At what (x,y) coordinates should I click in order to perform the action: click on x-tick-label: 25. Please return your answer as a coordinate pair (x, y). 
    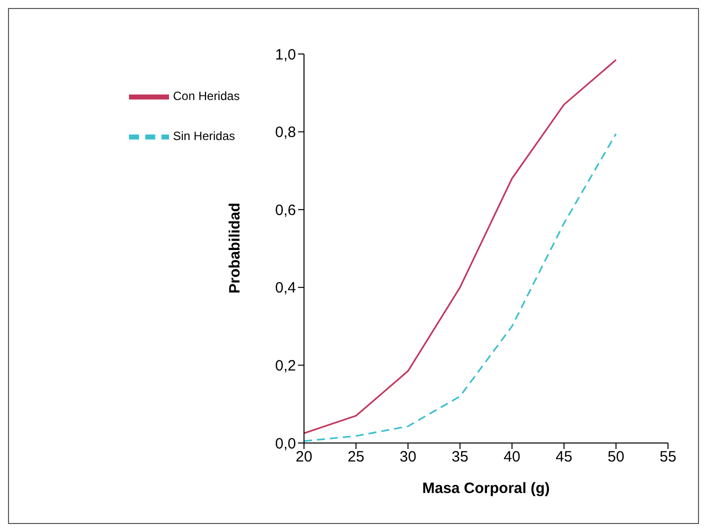
    Looking at the image, I should click on (356, 457).